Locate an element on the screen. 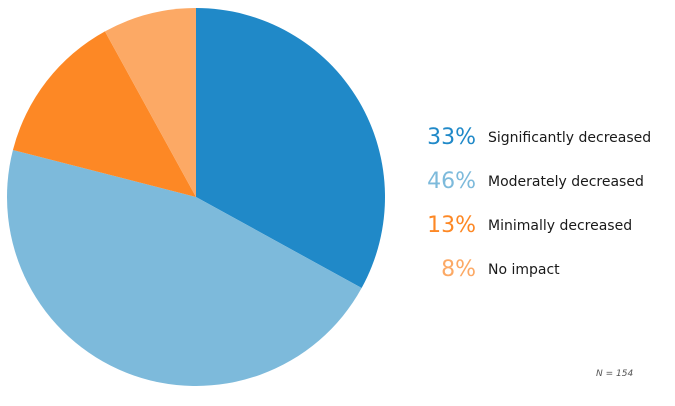  legend-label: Significantly decreased is located at coordinates (570, 138).